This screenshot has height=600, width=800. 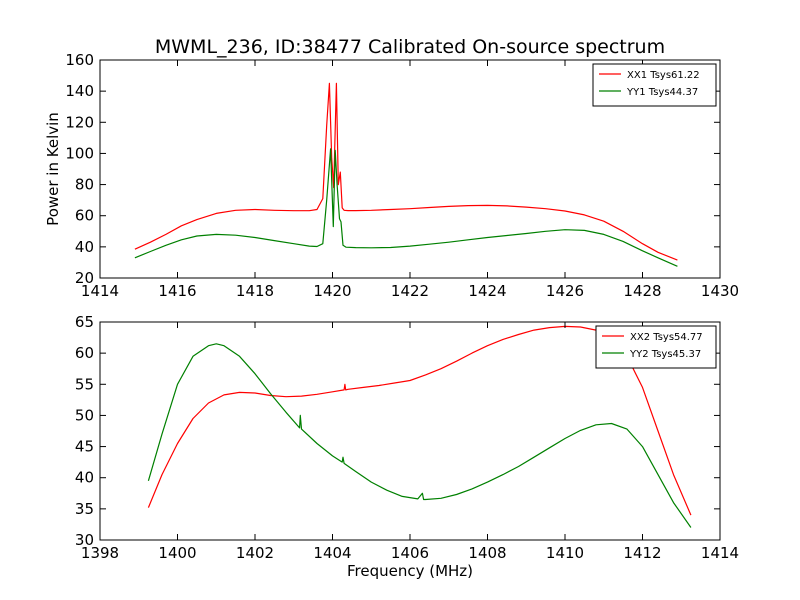 What do you see at coordinates (84, 185) in the screenshot?
I see `top-y-tick-label: 80` at bounding box center [84, 185].